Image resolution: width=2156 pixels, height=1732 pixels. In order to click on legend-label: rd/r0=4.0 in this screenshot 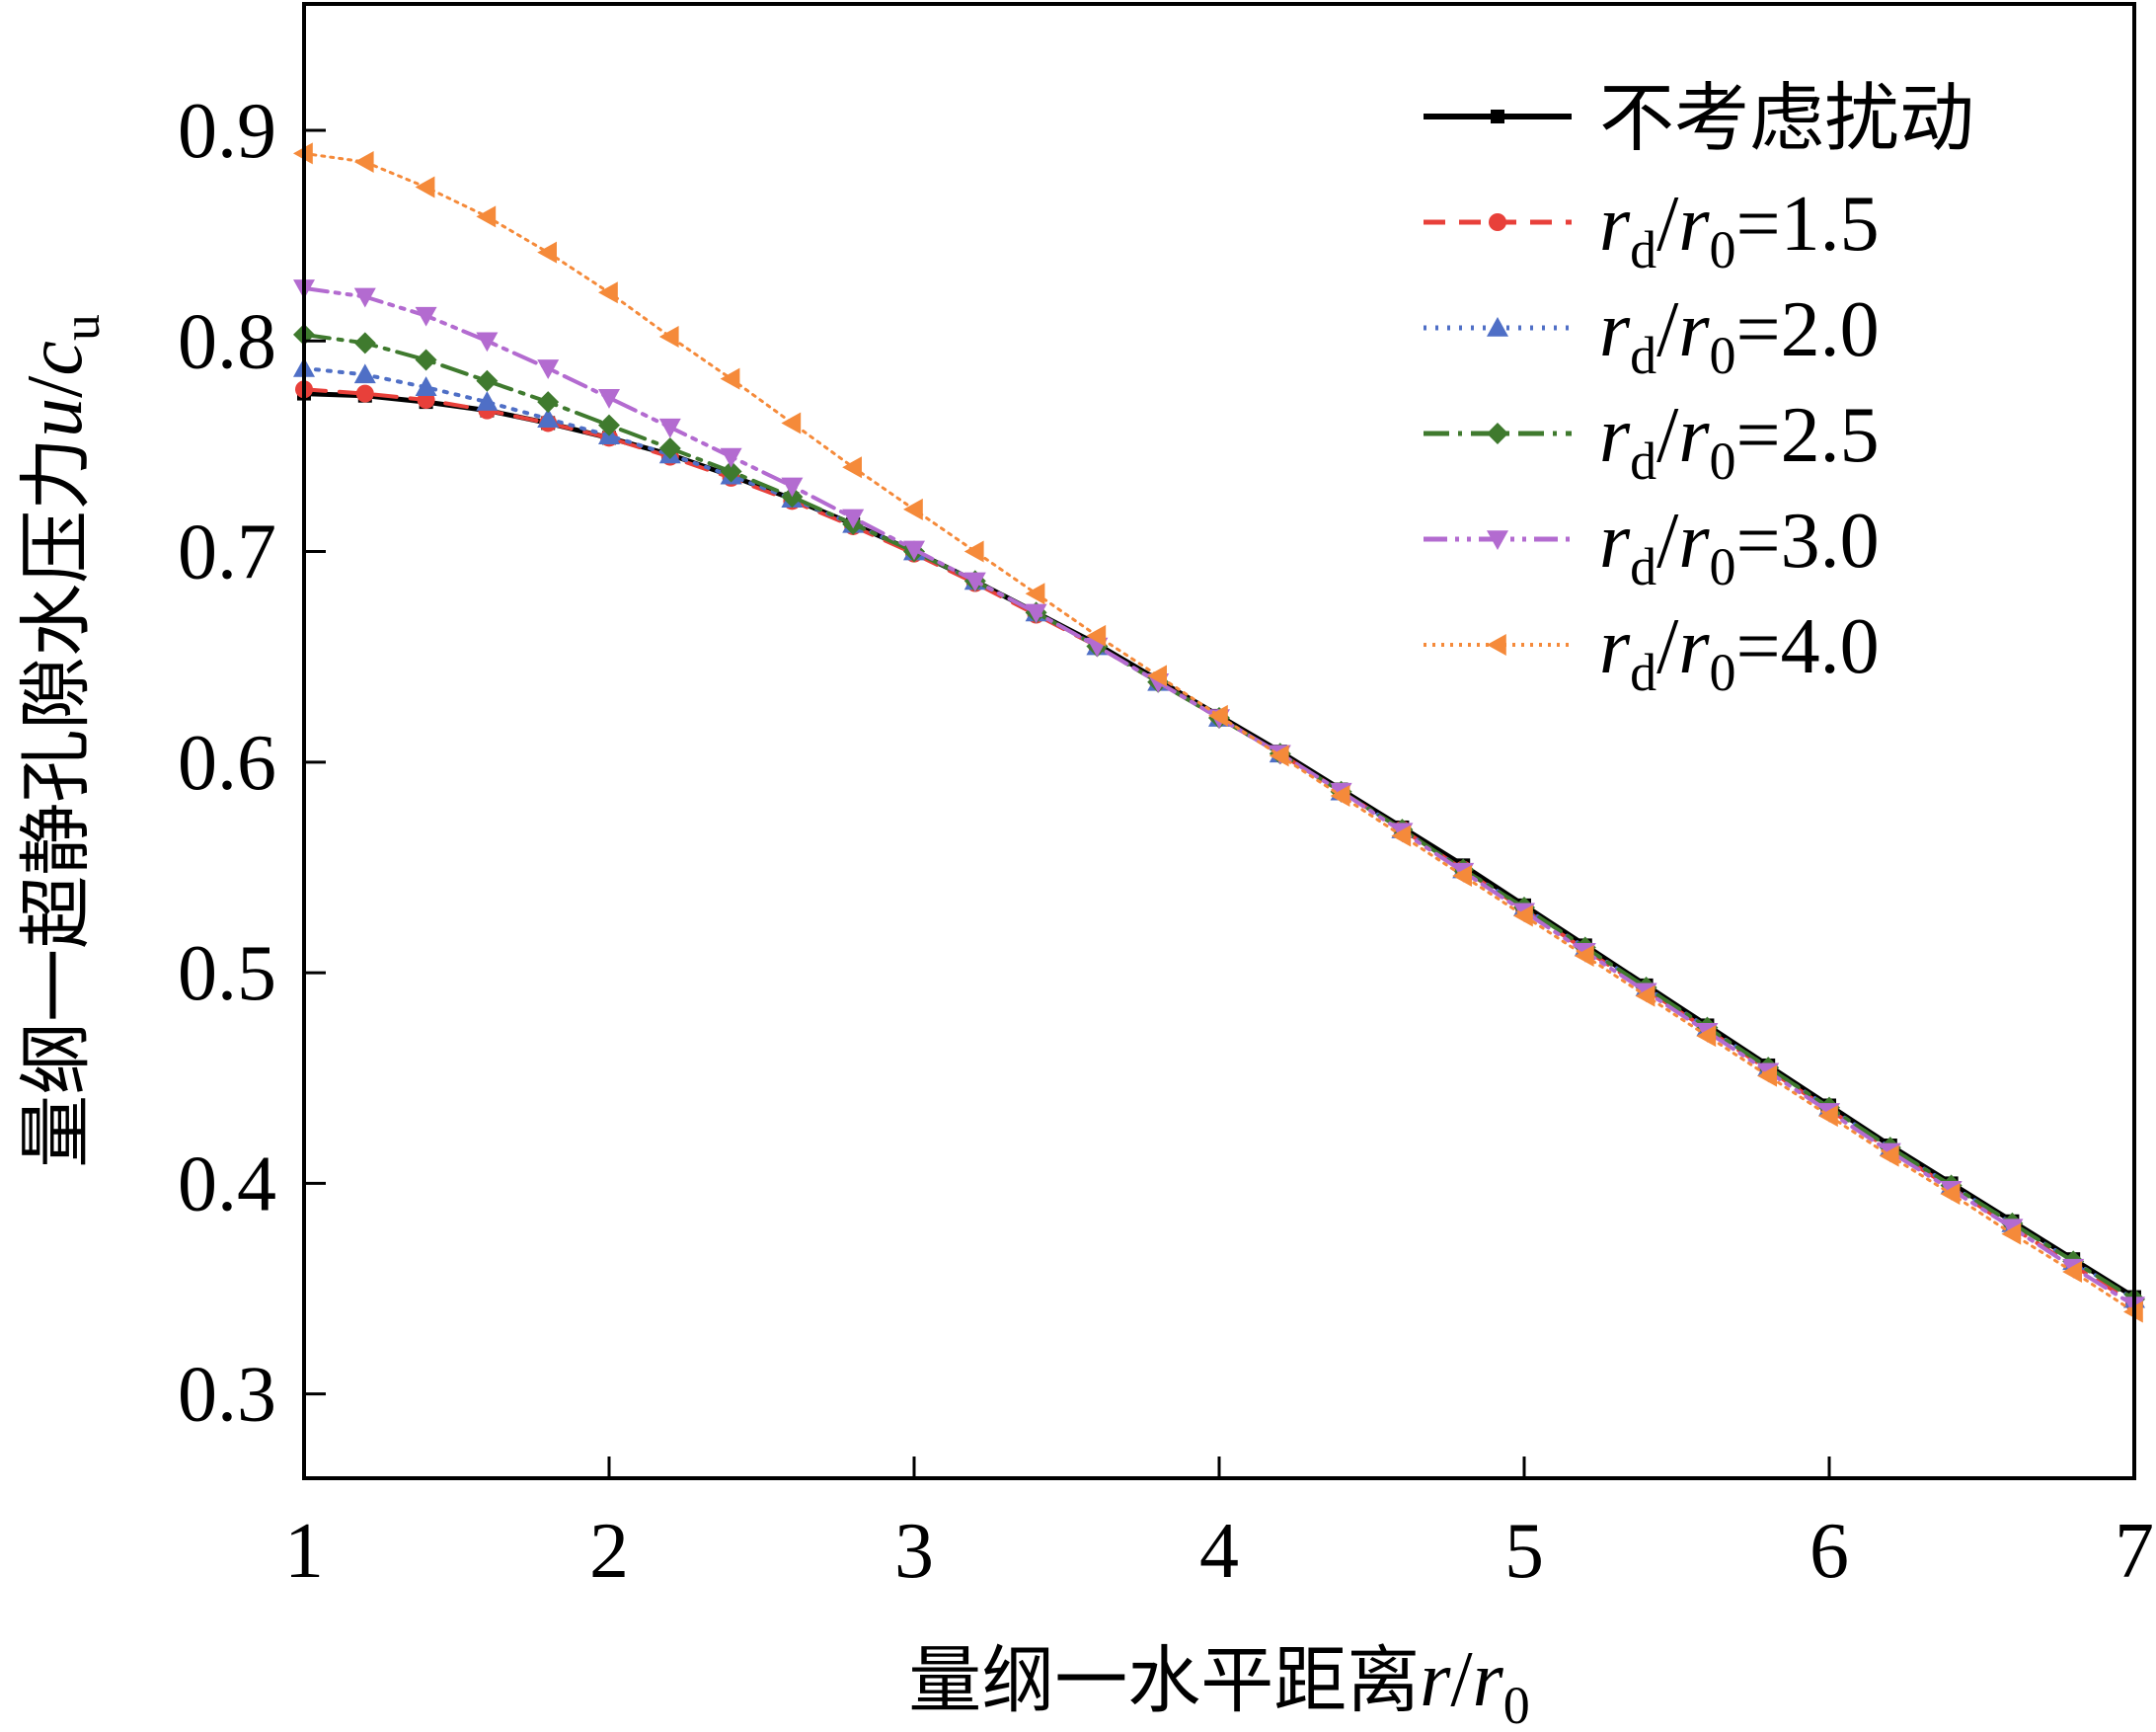, I will do `click(1739, 653)`.